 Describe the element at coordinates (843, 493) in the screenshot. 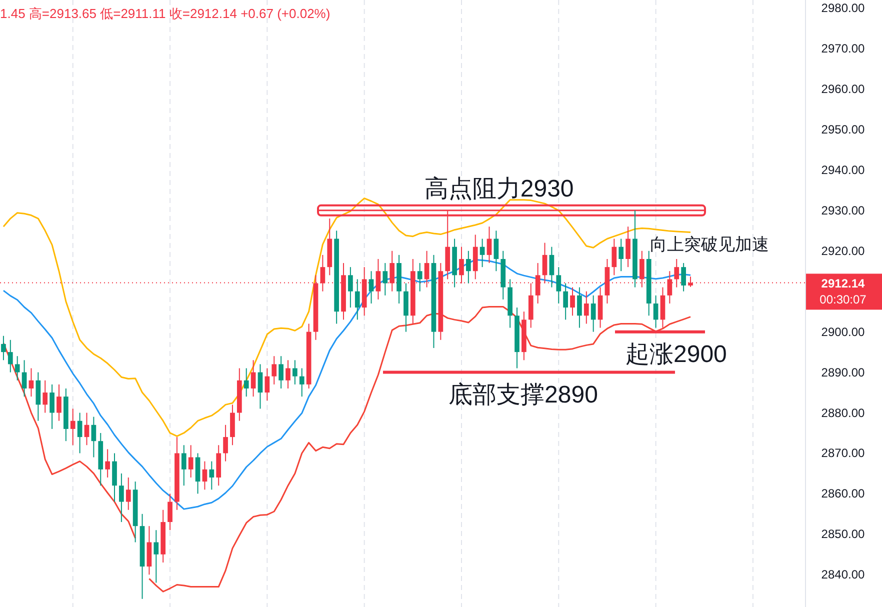

I see `y-tick-label: 2860.00` at that location.